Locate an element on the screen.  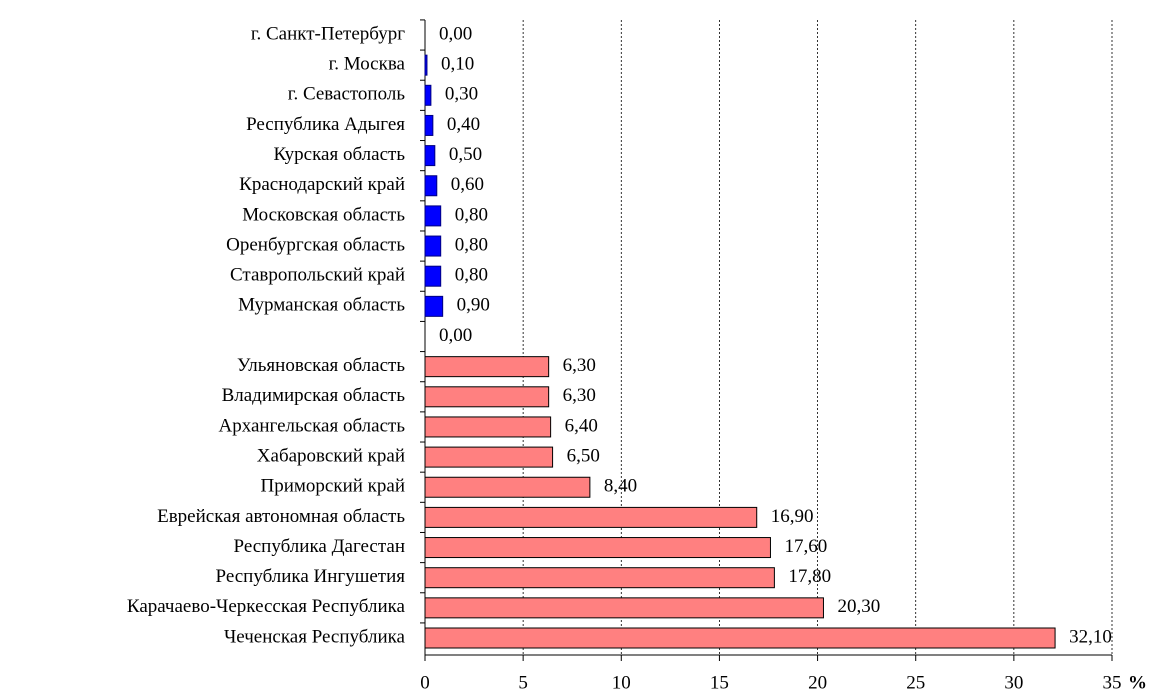
x-tick-label: 25 is located at coordinates (915, 682).